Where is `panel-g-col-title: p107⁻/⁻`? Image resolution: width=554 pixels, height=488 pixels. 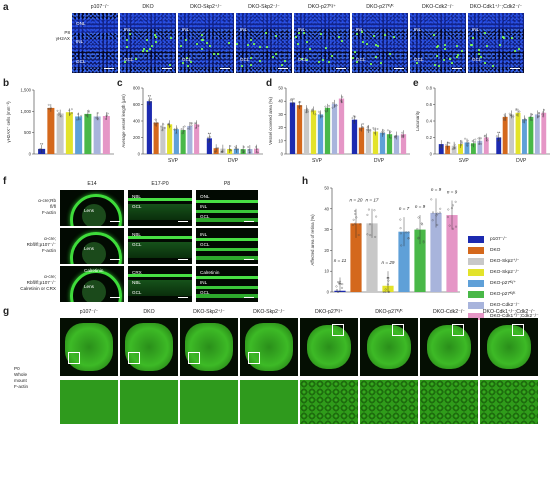 panel-g-col-title: p107⁻/⁻ is located at coordinates (89, 312).